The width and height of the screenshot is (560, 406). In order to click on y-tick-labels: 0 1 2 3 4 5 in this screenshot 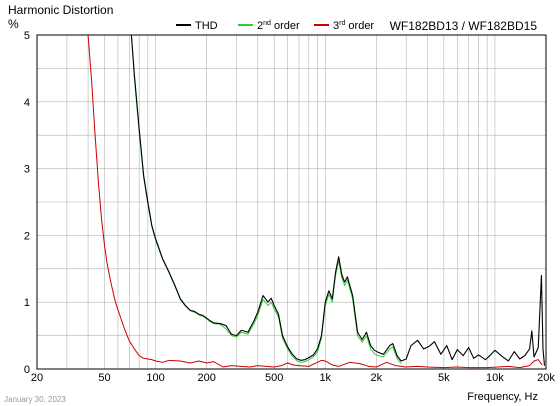, I will do `click(27, 203)`.